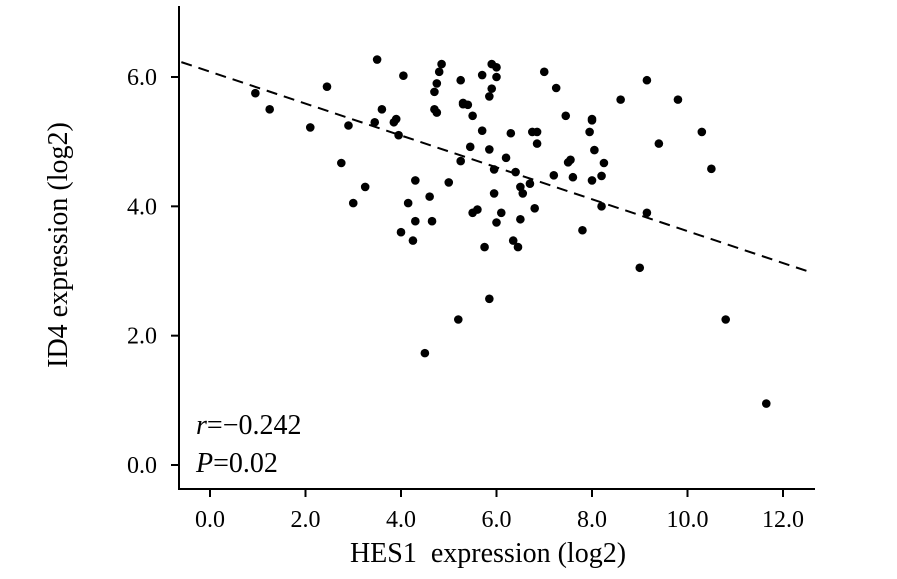 Image resolution: width=897 pixels, height=579 pixels. I want to click on r-symbol: r, so click(201, 425).